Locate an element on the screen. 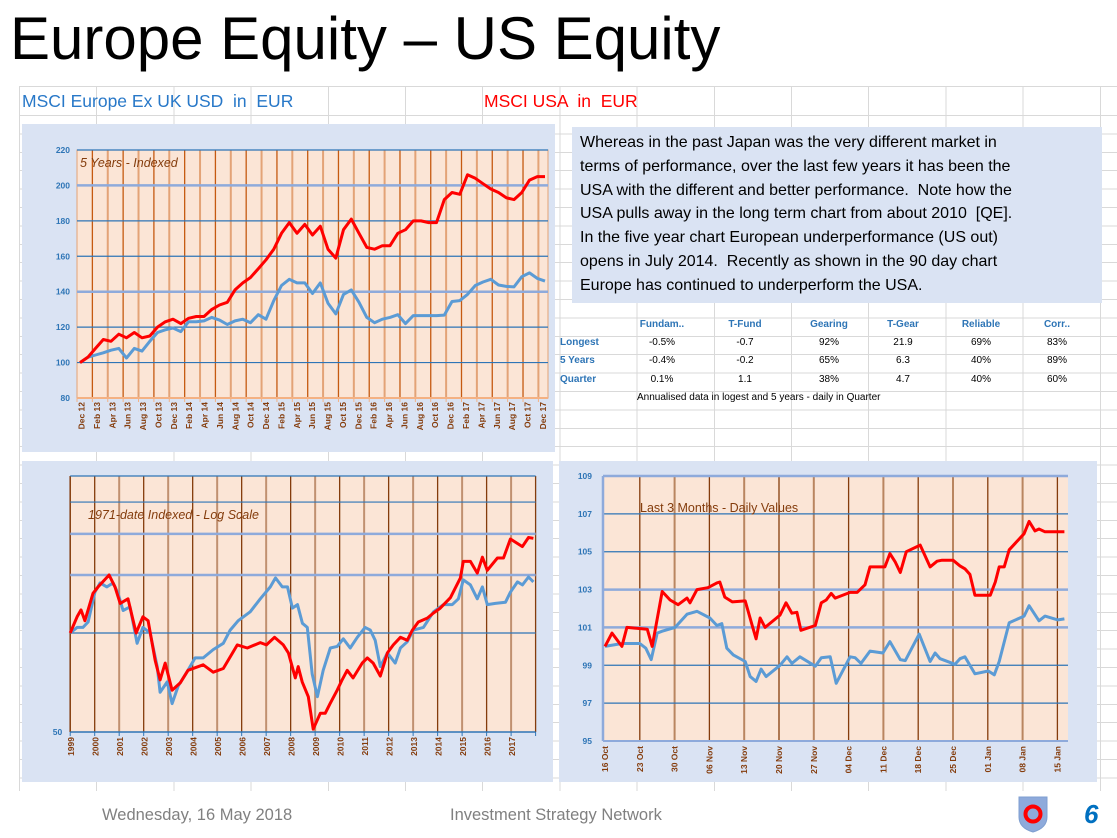 This screenshot has height=838, width=1117. table-cell: 6.3 is located at coordinates (903, 360).